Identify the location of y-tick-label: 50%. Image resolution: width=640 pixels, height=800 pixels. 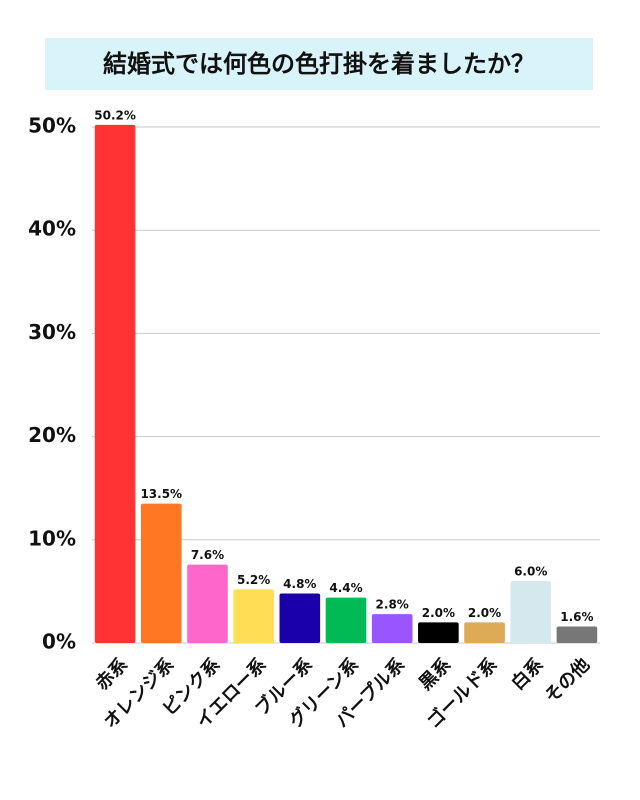
(52, 126).